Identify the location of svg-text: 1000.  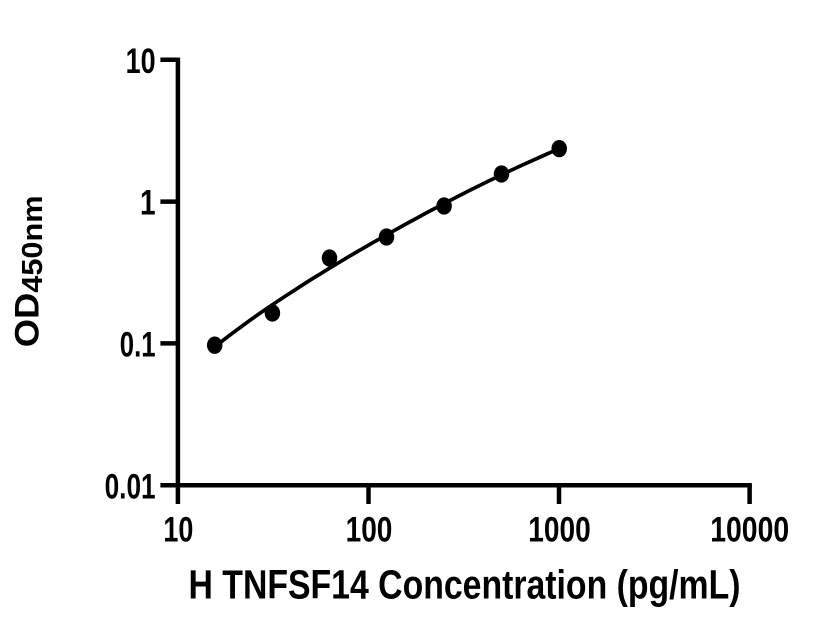
(559, 530).